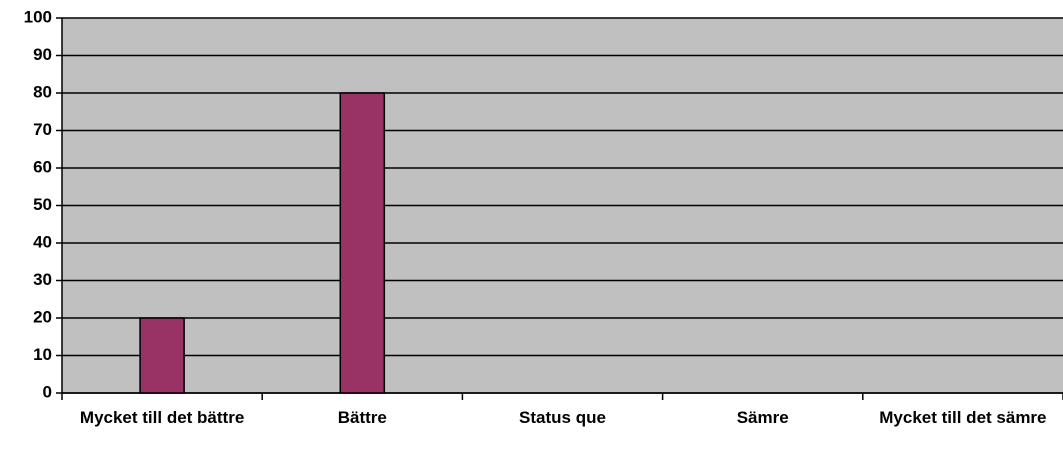  I want to click on y-tick-label: 20, so click(42, 316).